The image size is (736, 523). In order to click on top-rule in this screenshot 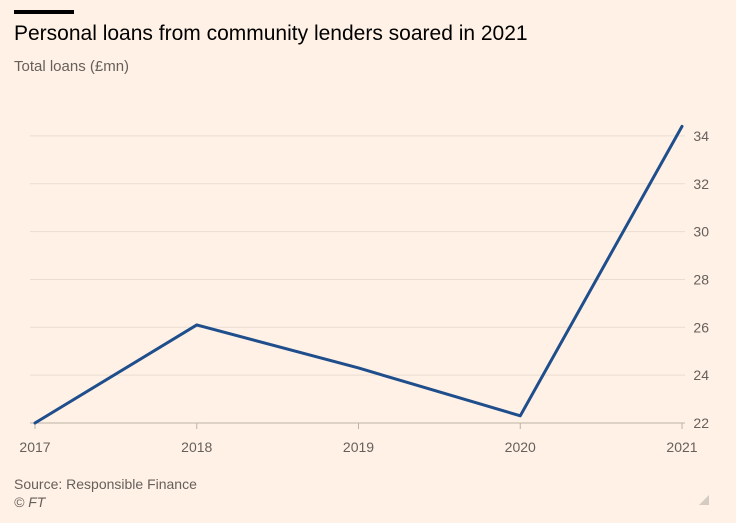, I will do `click(44, 12)`.